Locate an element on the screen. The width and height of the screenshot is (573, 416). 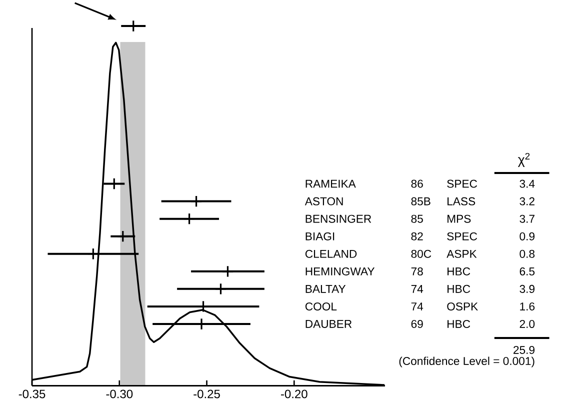
text: χ$^{2}$ is located at coordinates (524, 160).